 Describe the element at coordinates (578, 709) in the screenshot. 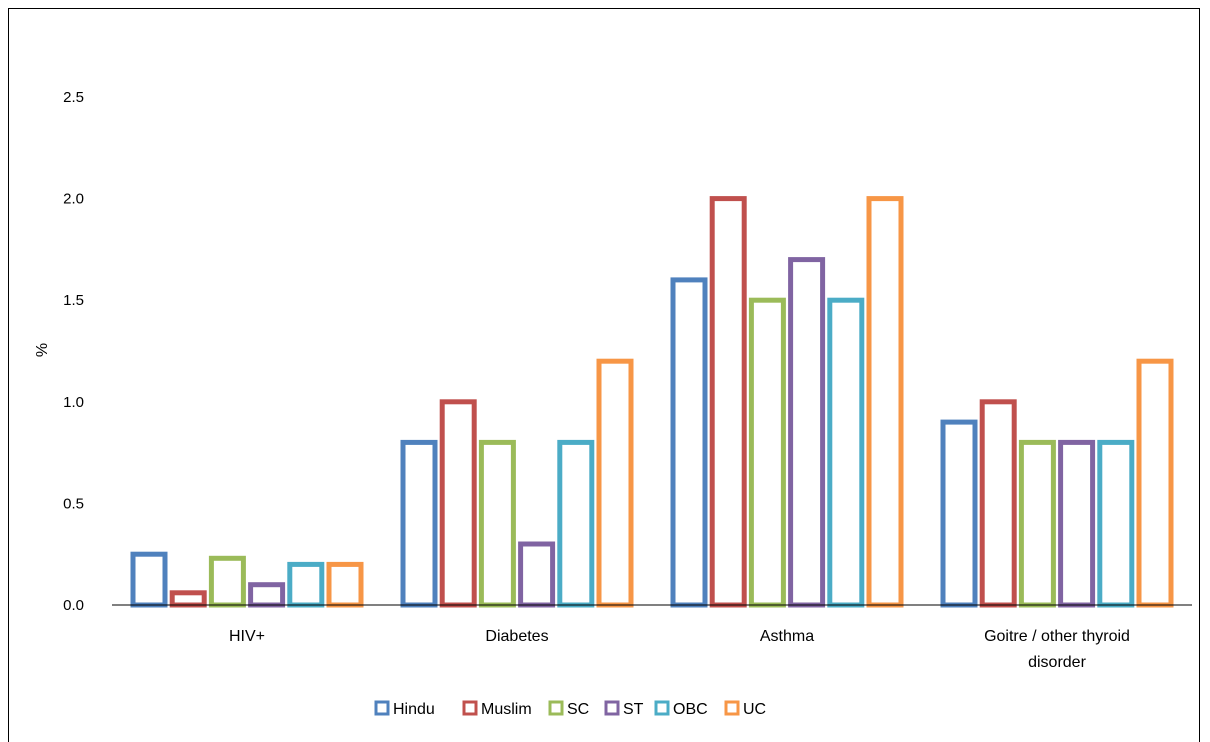

I see `legend-label-sc: SC` at that location.